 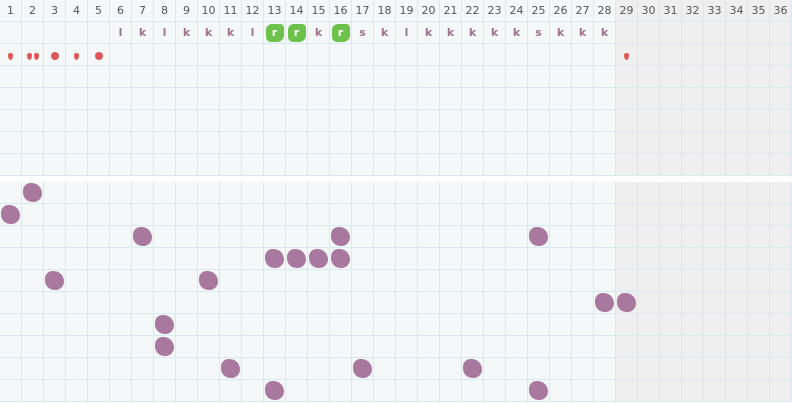 What do you see at coordinates (539, 33) in the screenshot?
I see `letter-cell: s` at bounding box center [539, 33].